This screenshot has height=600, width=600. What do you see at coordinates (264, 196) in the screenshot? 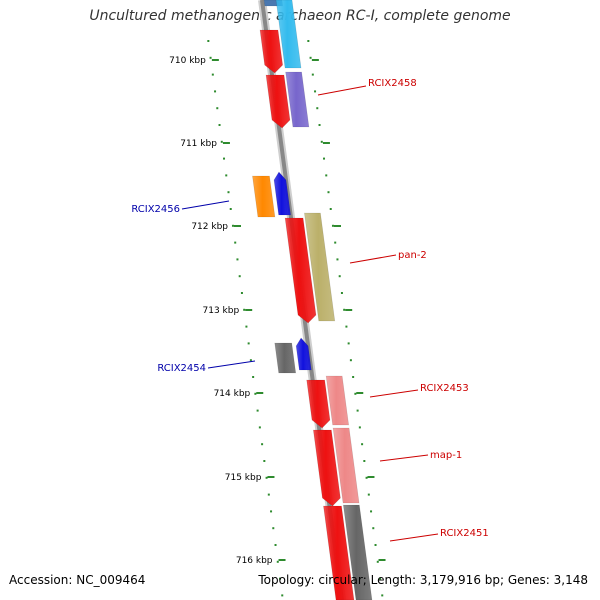
I see `gene-feature-rcix2456-cog` at bounding box center [264, 196].